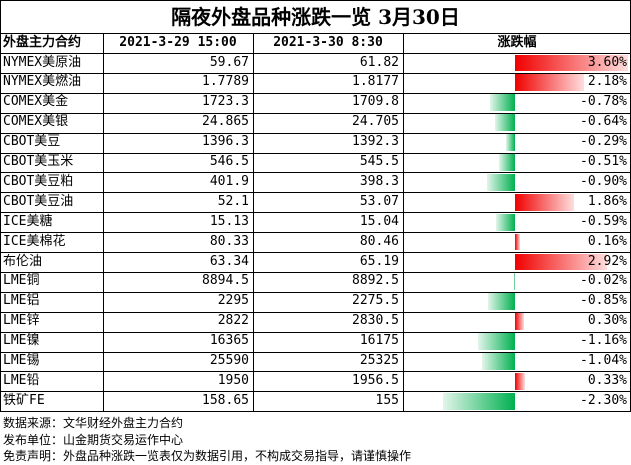  What do you see at coordinates (225, 102) in the screenshot?
I see `cell: 1723.3` at bounding box center [225, 102].